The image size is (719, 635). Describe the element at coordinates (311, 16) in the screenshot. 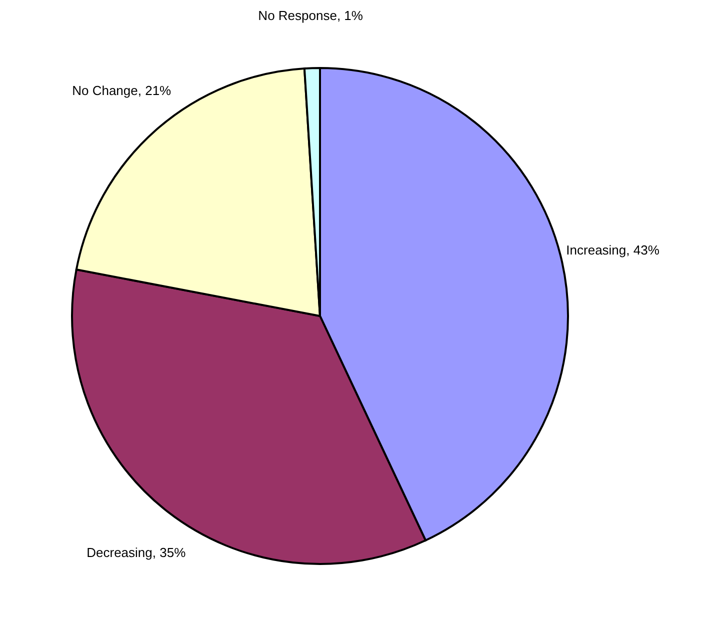

I see `slice-label: No Response, 1%` at that location.